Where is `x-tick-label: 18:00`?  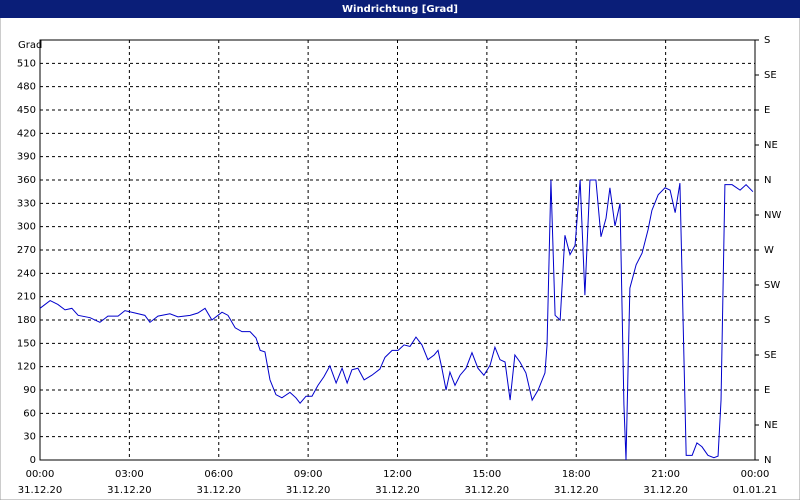 x-tick-label: 18:00 is located at coordinates (576, 474).